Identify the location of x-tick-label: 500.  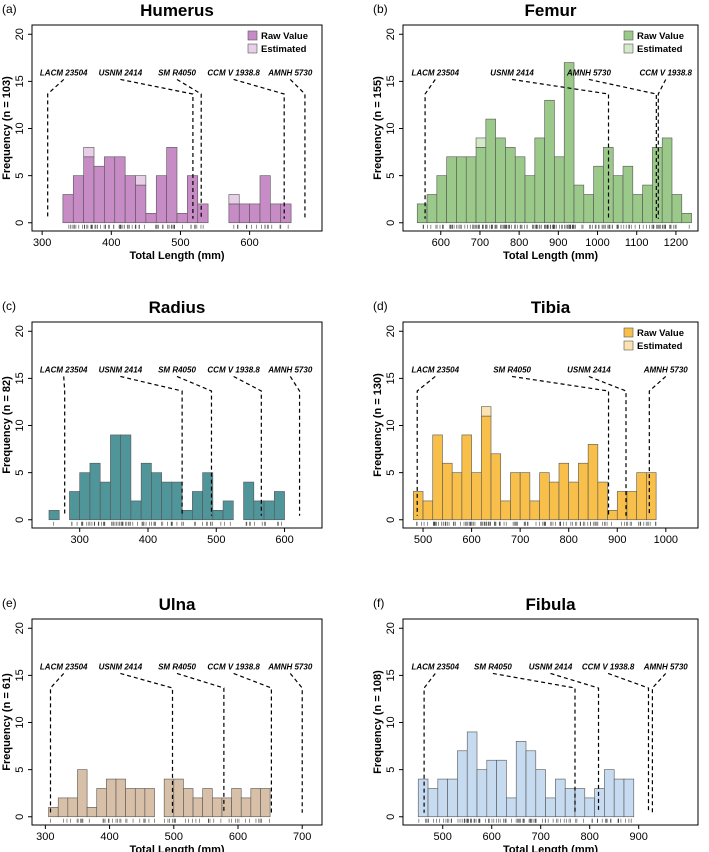
(443, 837).